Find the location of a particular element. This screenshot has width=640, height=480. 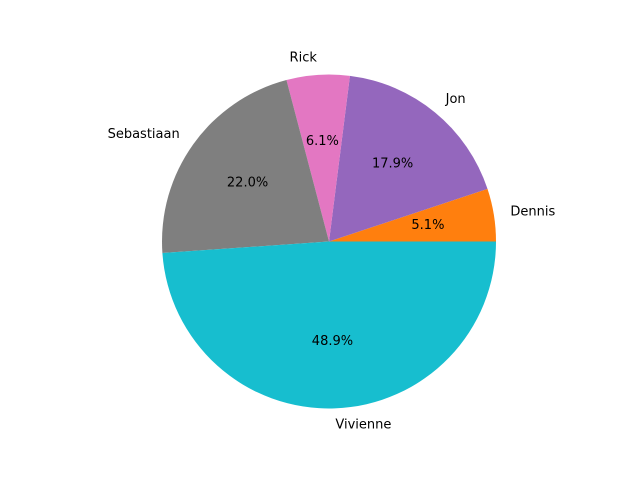

slice-percent-sebastiaan: 22.0% is located at coordinates (247, 183).